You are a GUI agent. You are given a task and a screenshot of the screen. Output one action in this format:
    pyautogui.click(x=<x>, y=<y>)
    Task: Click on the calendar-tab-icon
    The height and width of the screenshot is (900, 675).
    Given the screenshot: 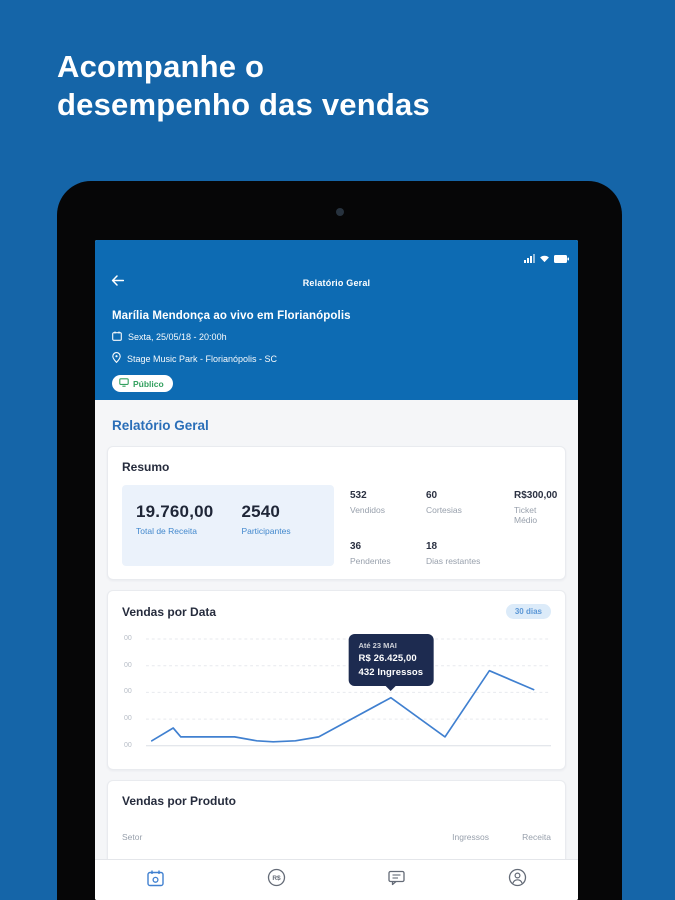 What is the action you would take?
    pyautogui.click(x=155, y=880)
    